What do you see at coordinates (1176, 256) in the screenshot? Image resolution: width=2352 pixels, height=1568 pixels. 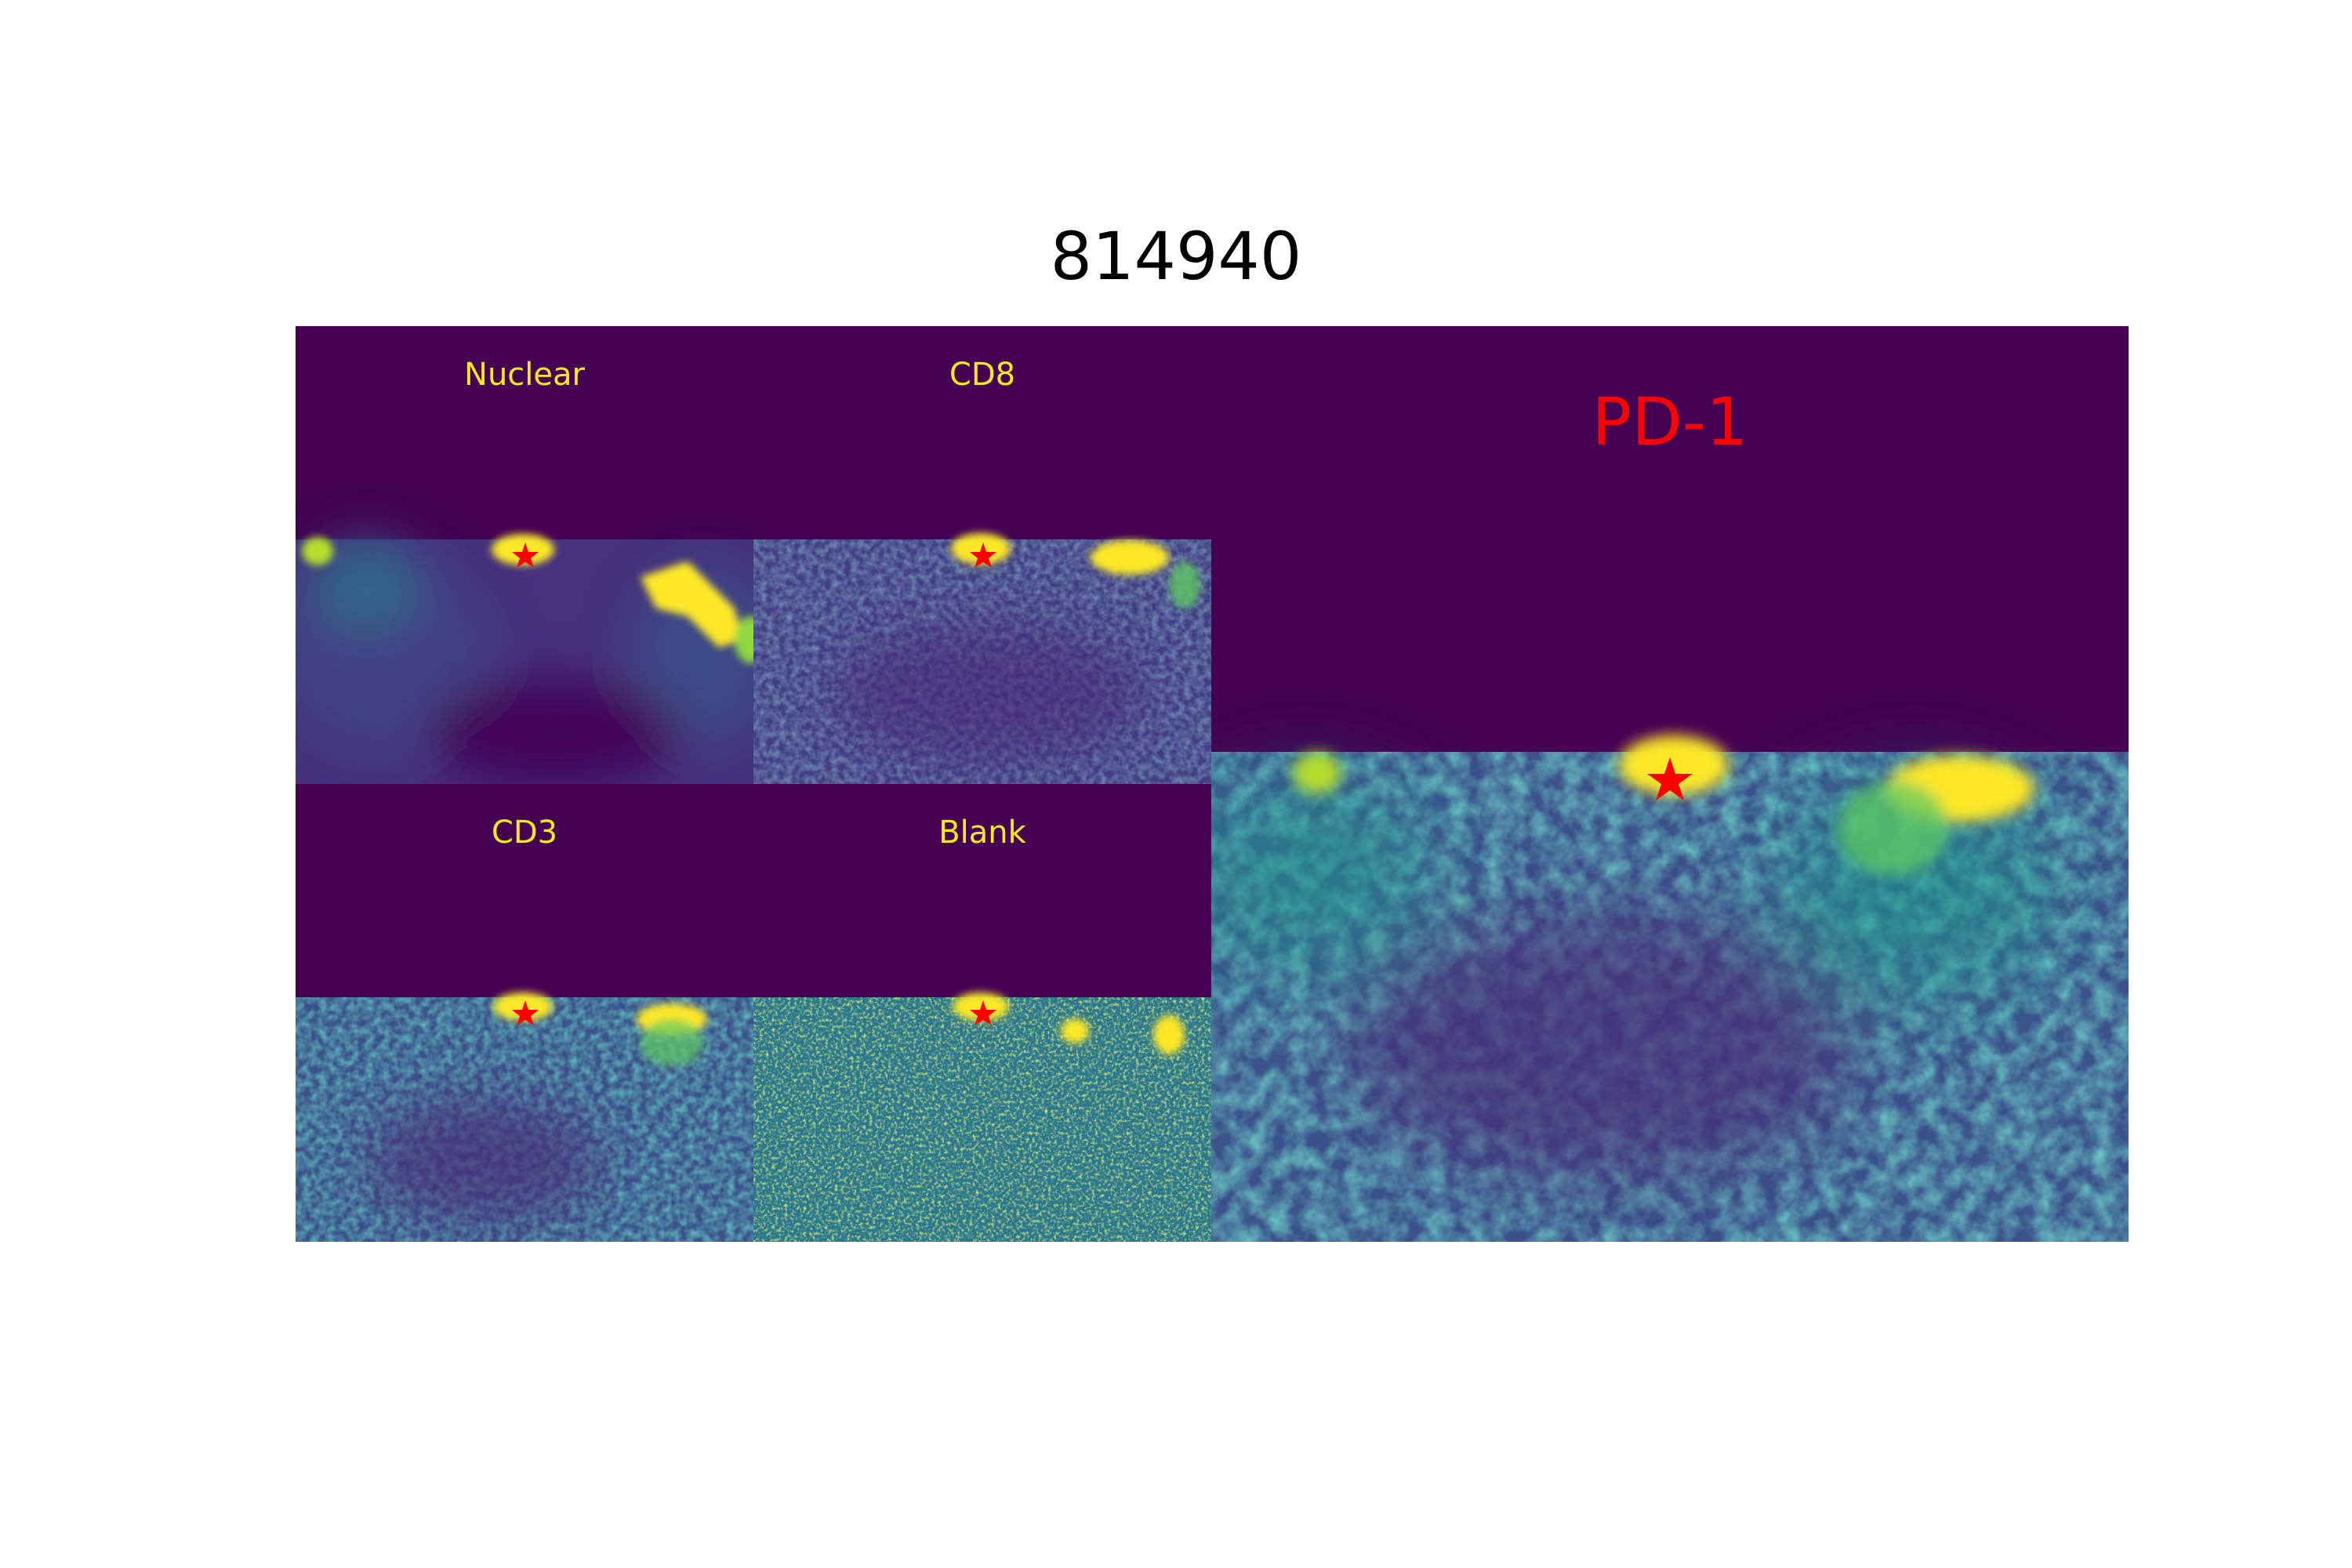 I see `figure-title: 814940` at bounding box center [1176, 256].